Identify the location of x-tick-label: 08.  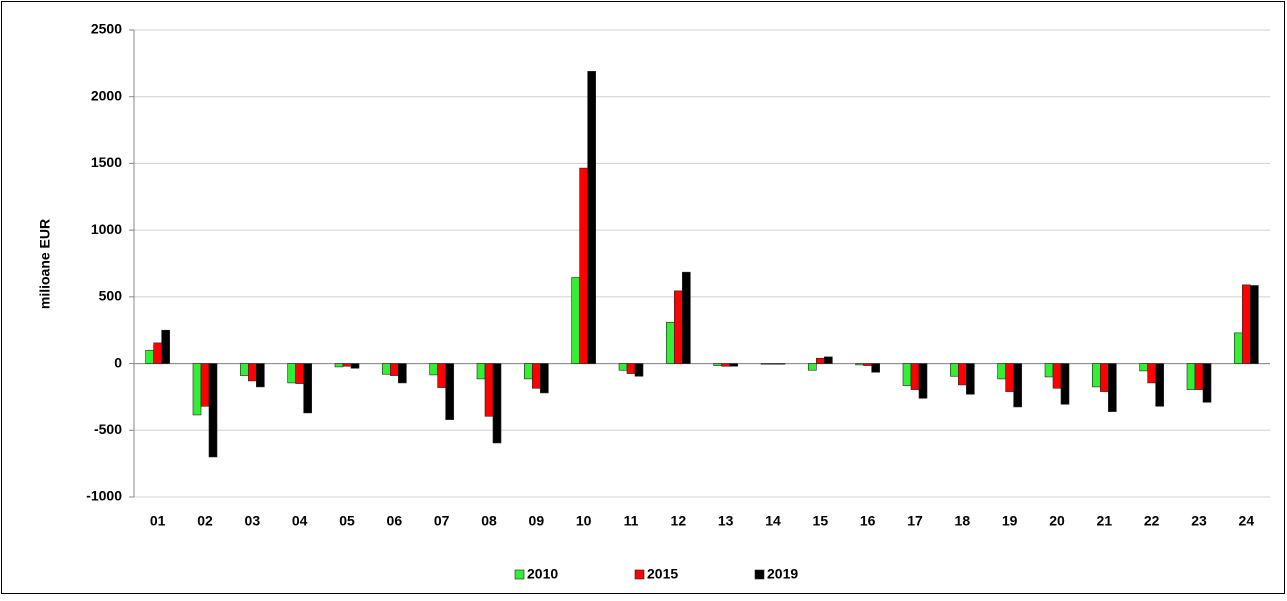
(489, 521).